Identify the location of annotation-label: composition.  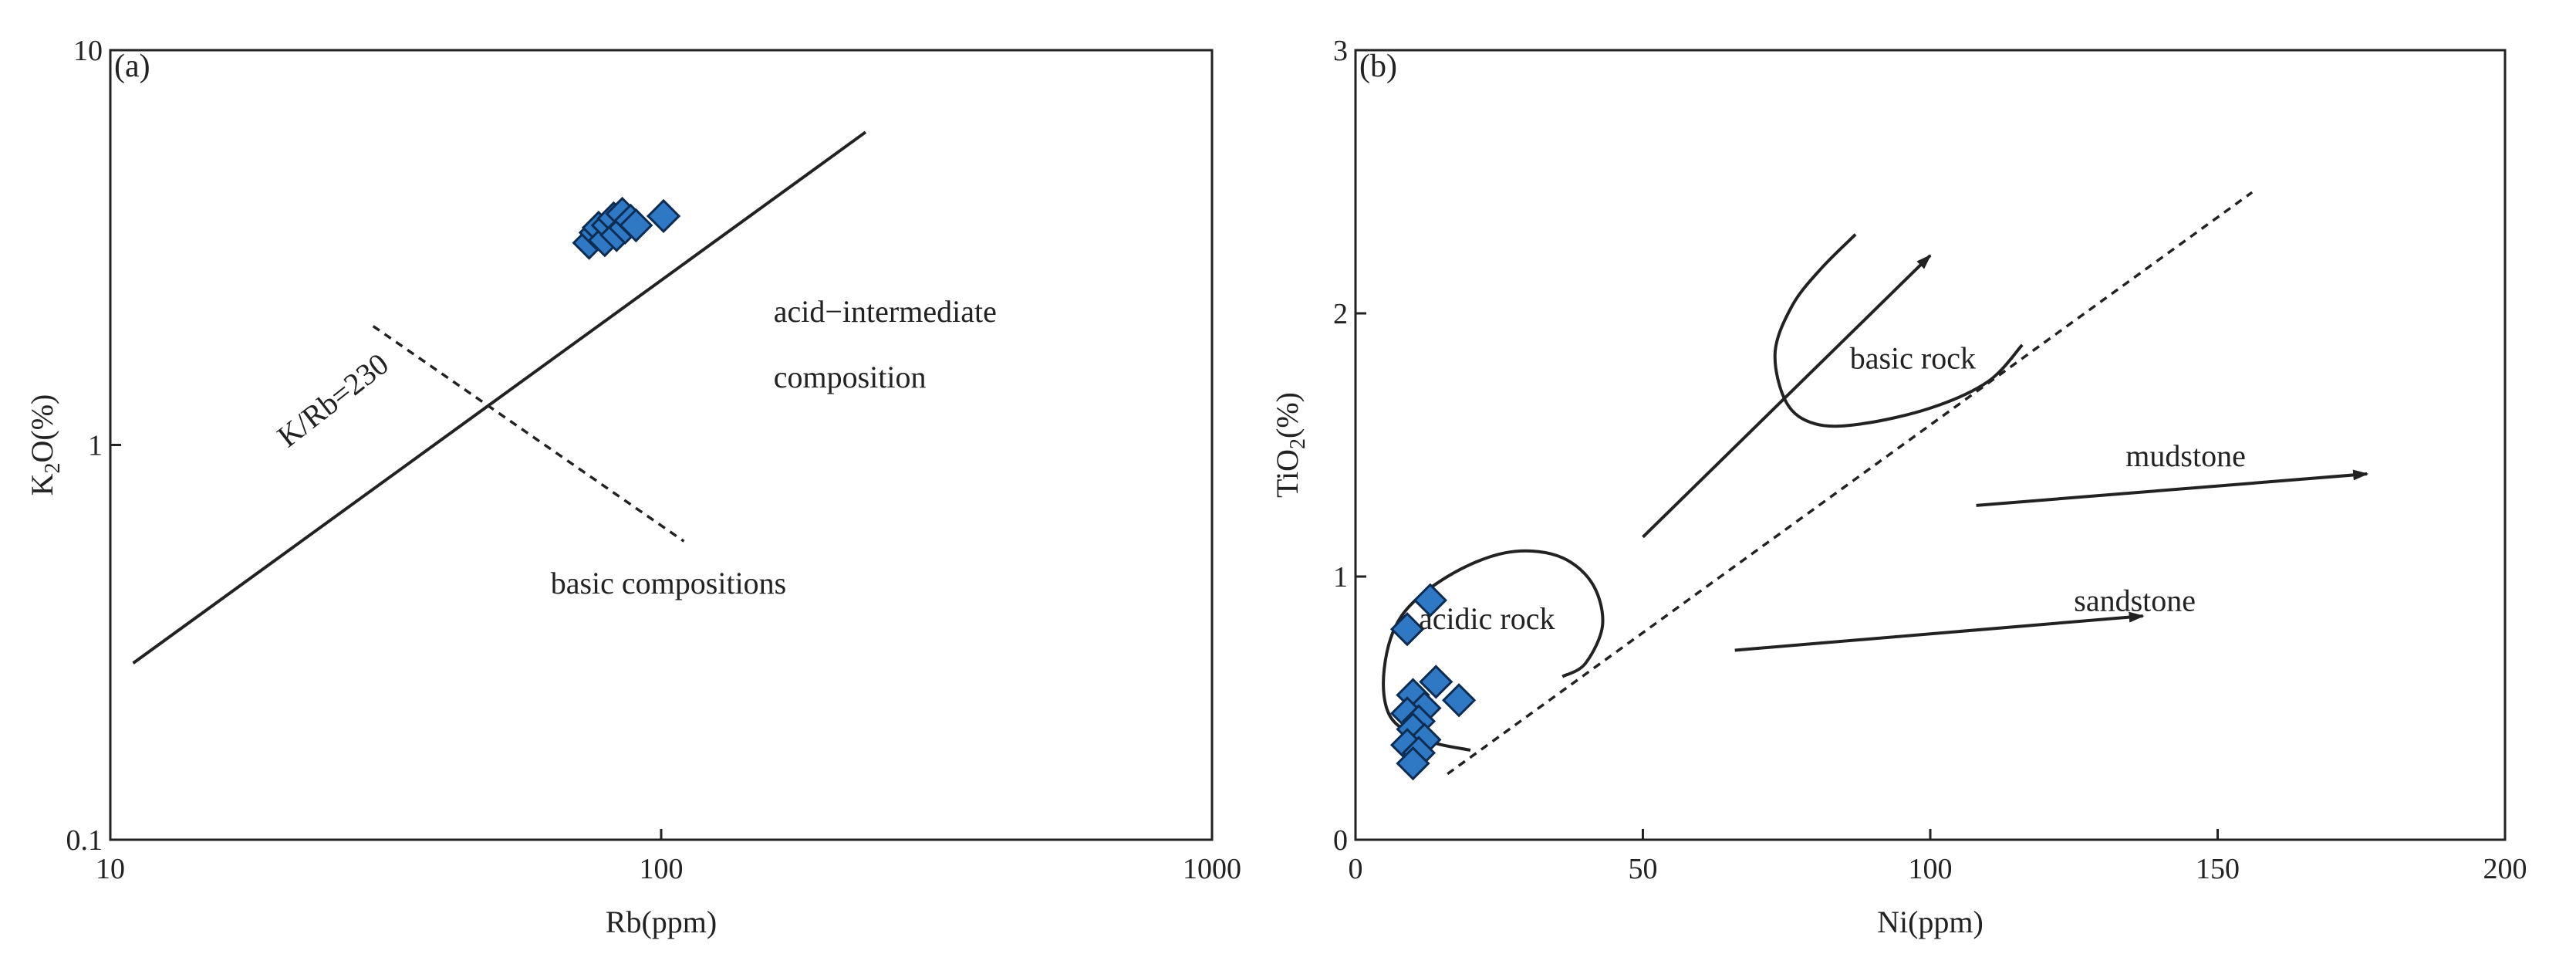
(850, 377).